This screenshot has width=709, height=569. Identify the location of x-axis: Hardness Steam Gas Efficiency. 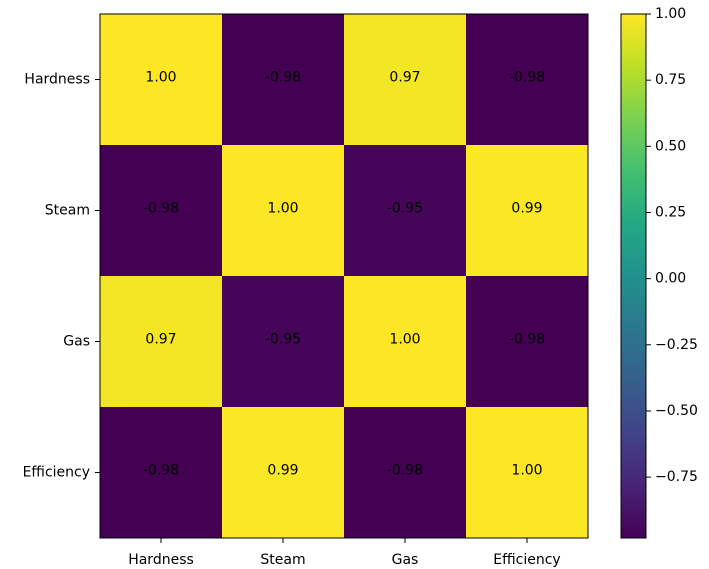
(344, 553).